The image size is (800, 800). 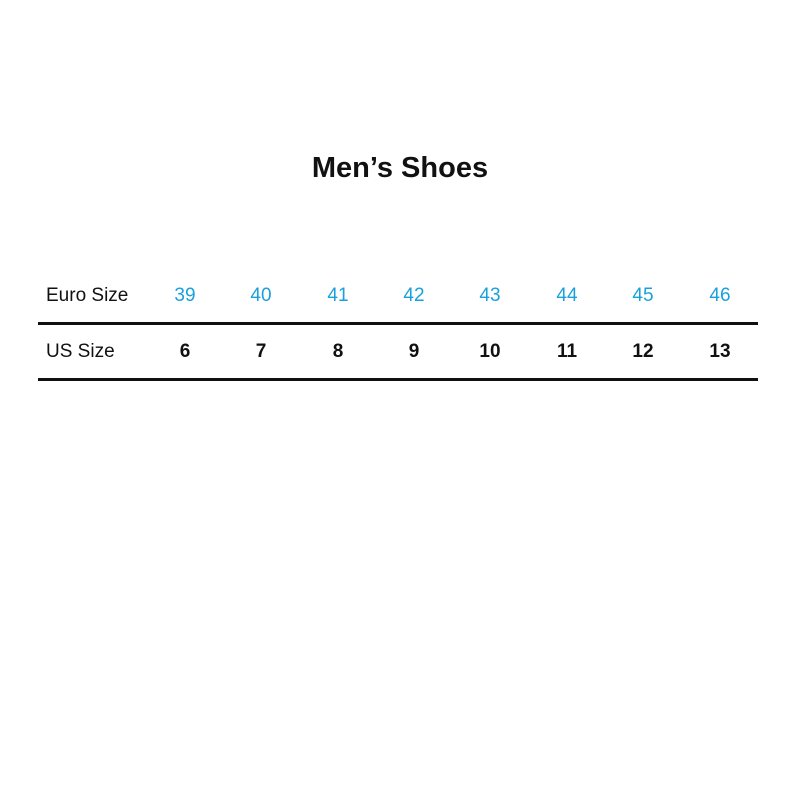 I want to click on size-cell: 46, so click(x=720, y=295).